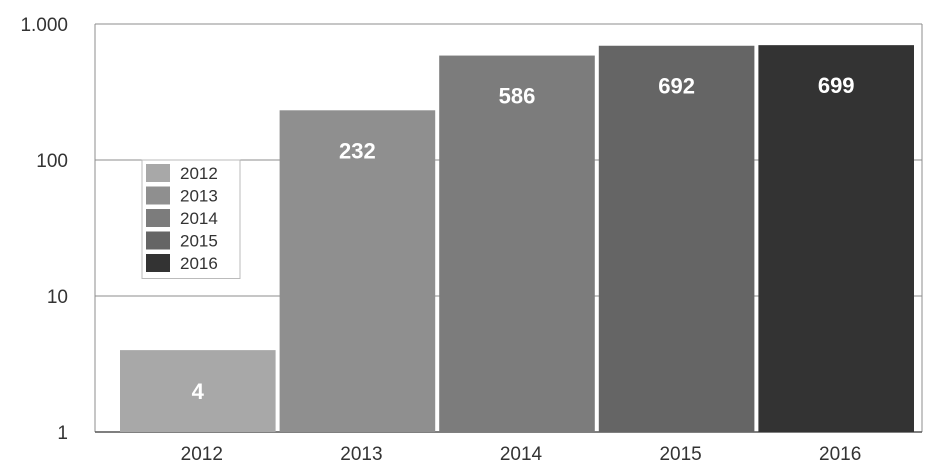 The width and height of the screenshot is (933, 464). What do you see at coordinates (676, 238) in the screenshot?
I see `bar-2015` at bounding box center [676, 238].